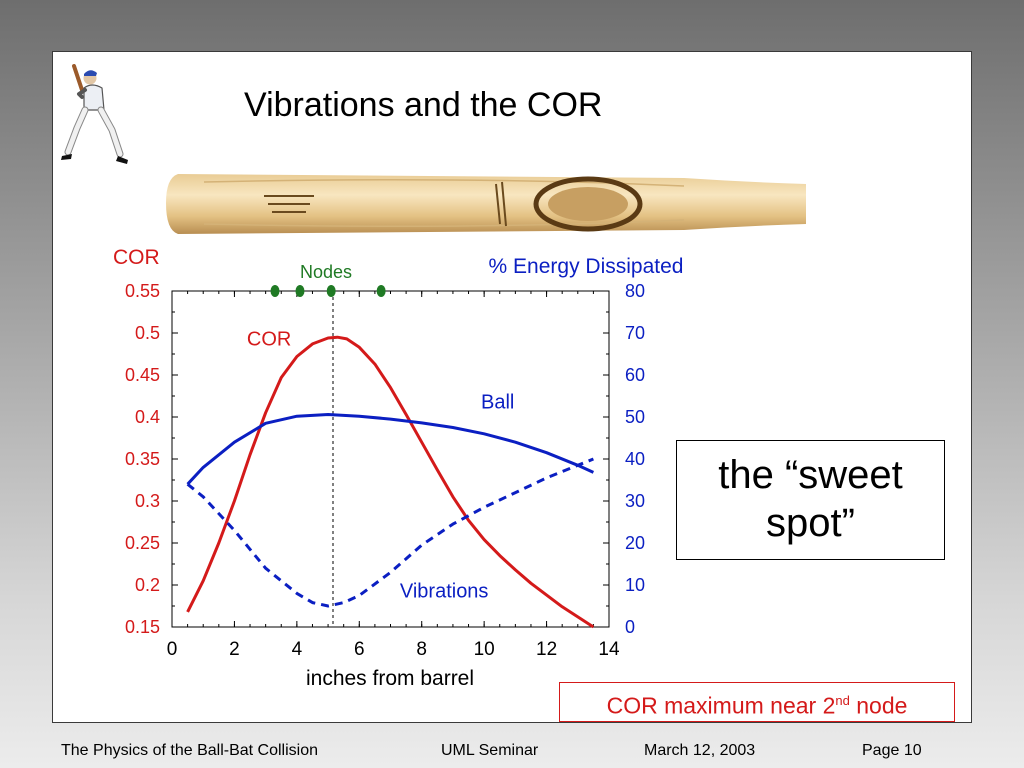 The width and height of the screenshot is (1024, 768). Describe the element at coordinates (546, 649) in the screenshot. I see `x-tick-label: 12` at that location.